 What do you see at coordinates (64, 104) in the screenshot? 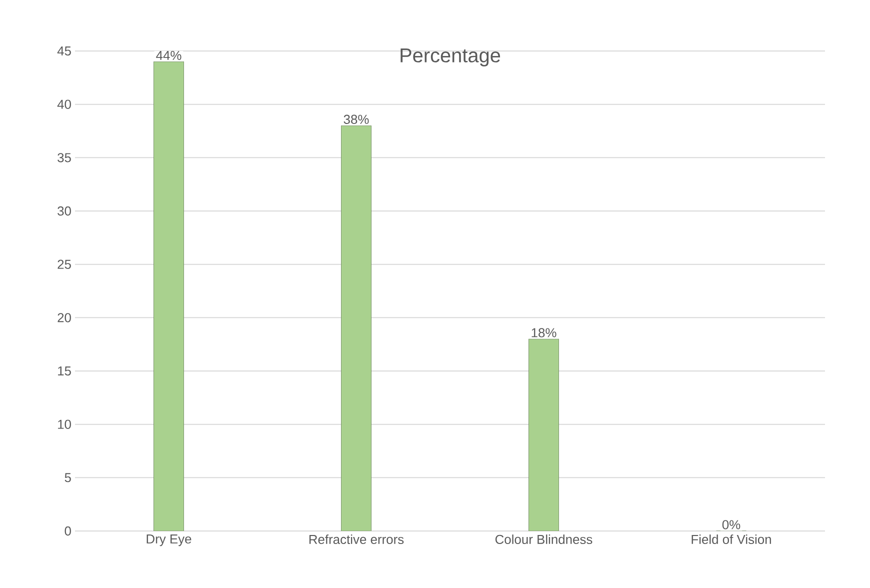
I see `y-tick-label: 40` at bounding box center [64, 104].